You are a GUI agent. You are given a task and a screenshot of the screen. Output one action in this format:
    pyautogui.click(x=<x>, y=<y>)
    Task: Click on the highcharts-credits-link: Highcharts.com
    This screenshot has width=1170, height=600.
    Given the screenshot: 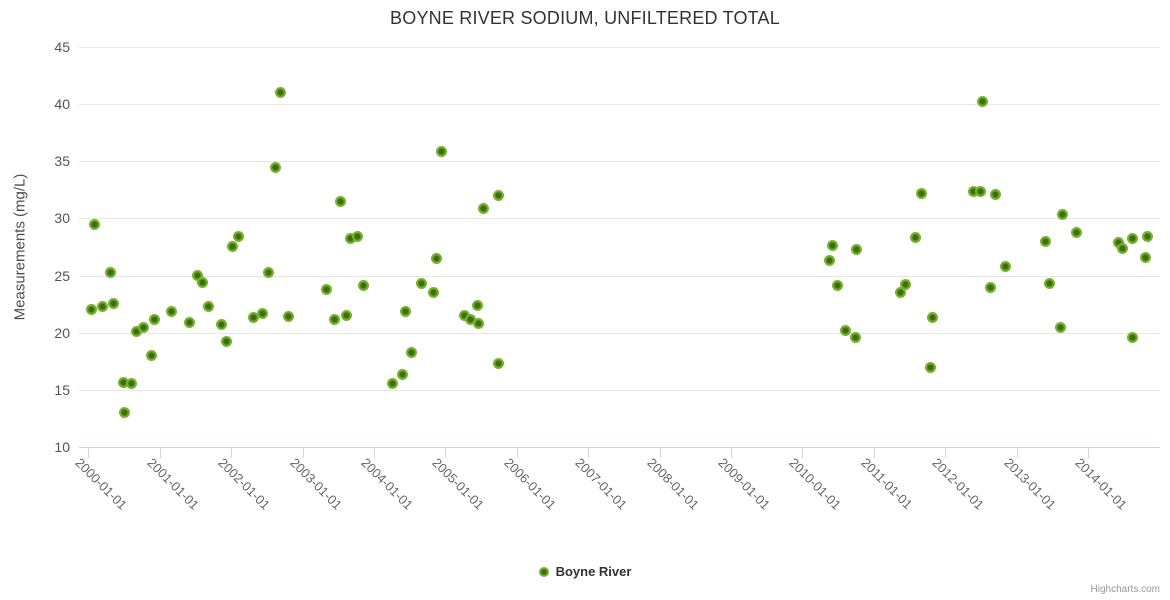 What is the action you would take?
    pyautogui.click(x=1125, y=589)
    